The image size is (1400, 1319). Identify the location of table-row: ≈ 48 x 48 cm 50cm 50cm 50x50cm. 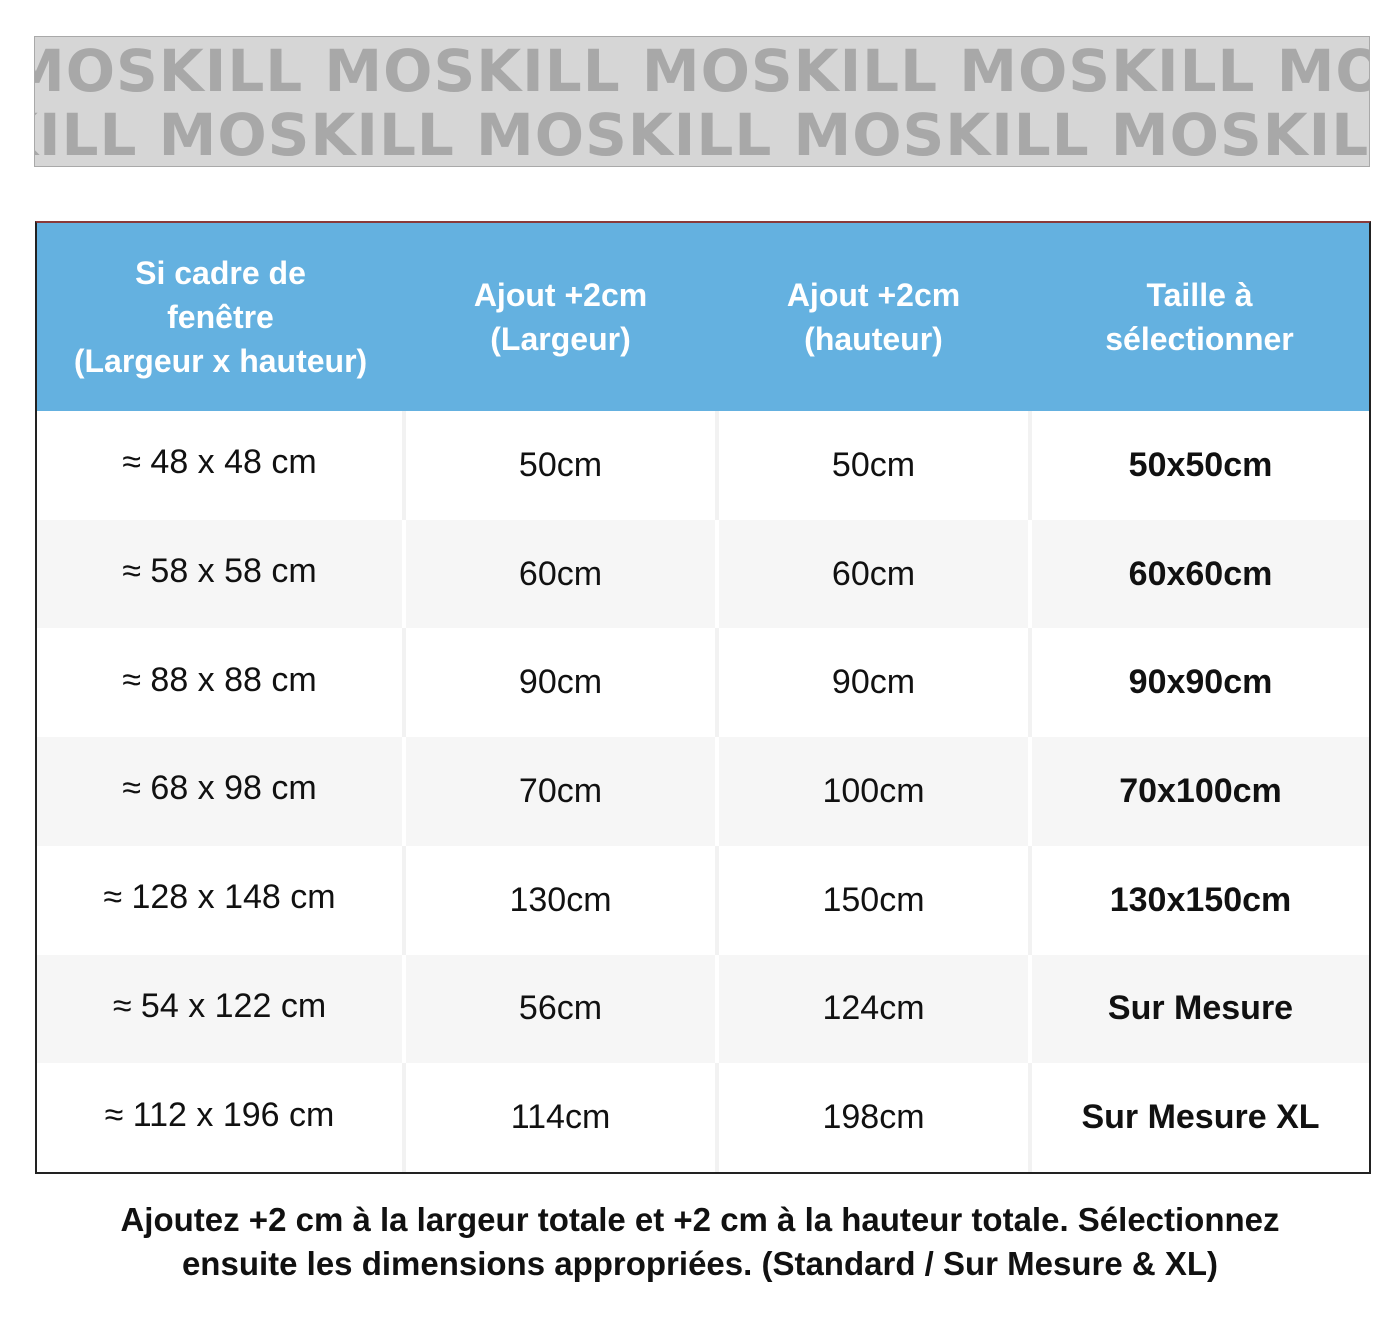
(703, 465).